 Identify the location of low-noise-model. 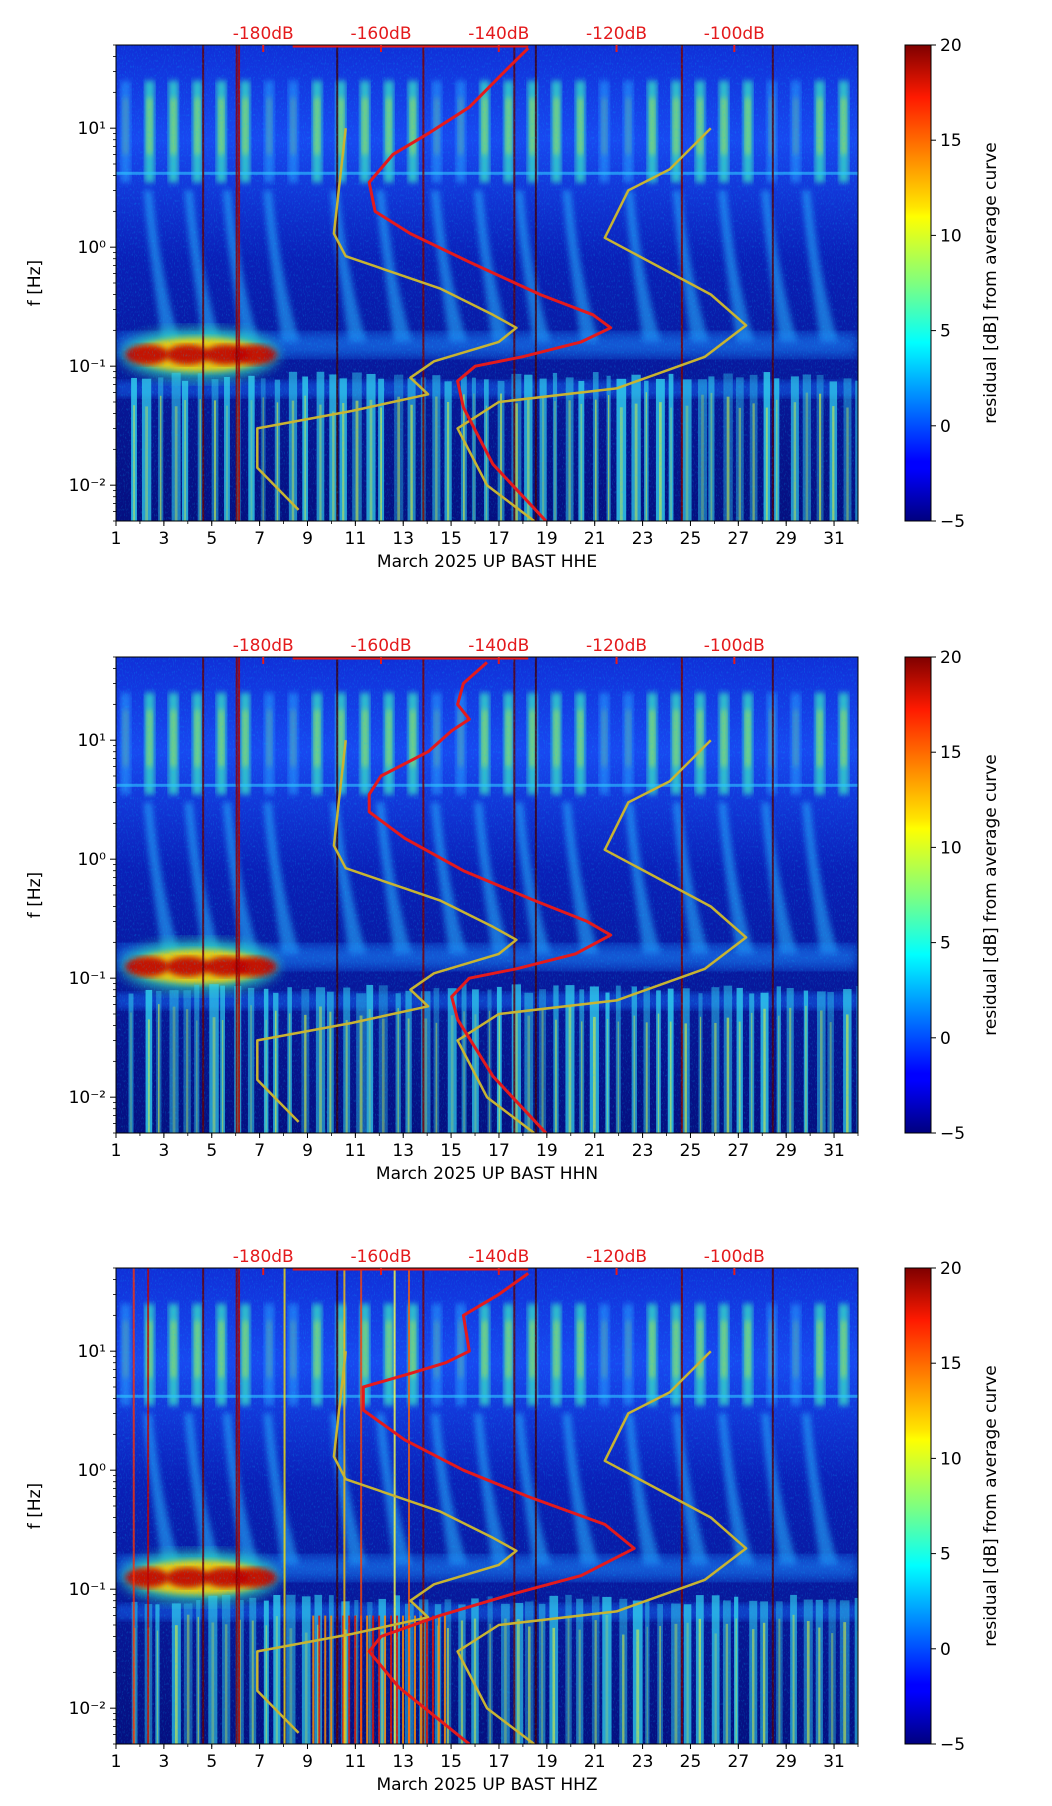
(387, 319).